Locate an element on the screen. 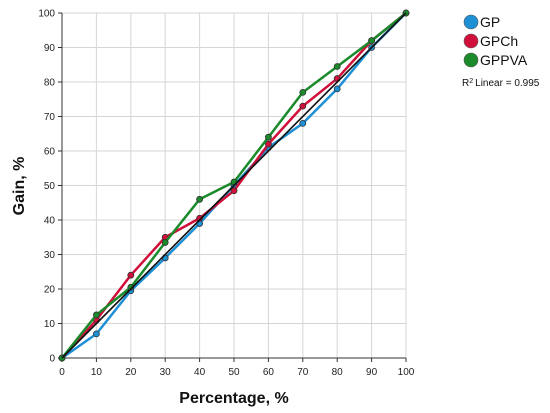 This screenshot has width=550, height=413. legend-swatch-gp is located at coordinates (471, 22).